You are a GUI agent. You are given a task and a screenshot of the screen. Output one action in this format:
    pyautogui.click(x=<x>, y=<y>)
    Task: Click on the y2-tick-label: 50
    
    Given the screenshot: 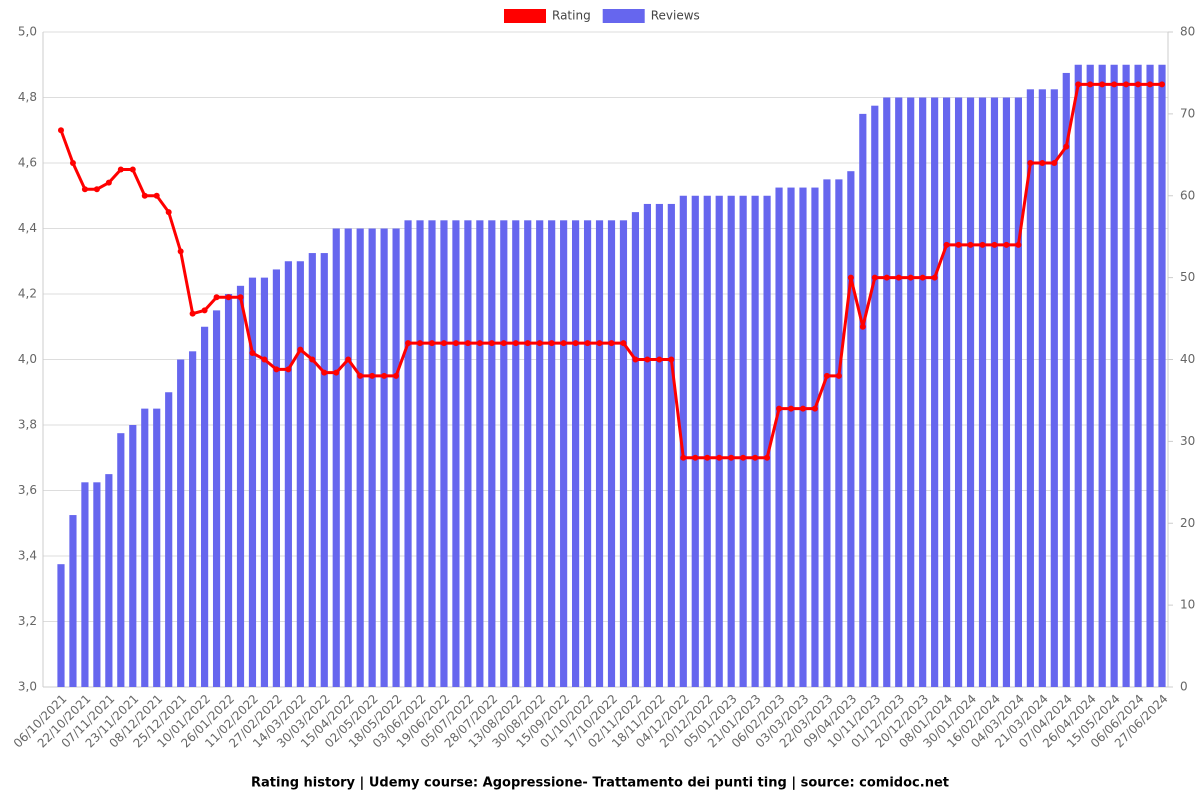 What is the action you would take?
    pyautogui.click(x=1187, y=277)
    